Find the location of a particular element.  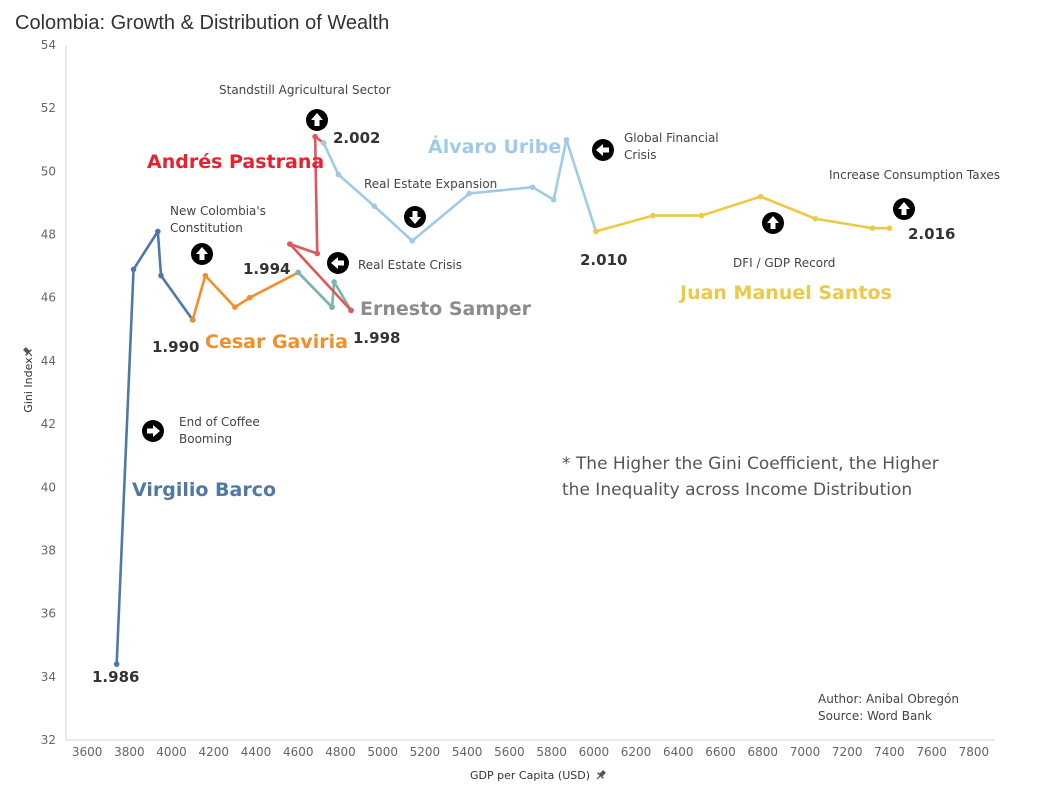

y-axis-pin-icon is located at coordinates (28, 352).